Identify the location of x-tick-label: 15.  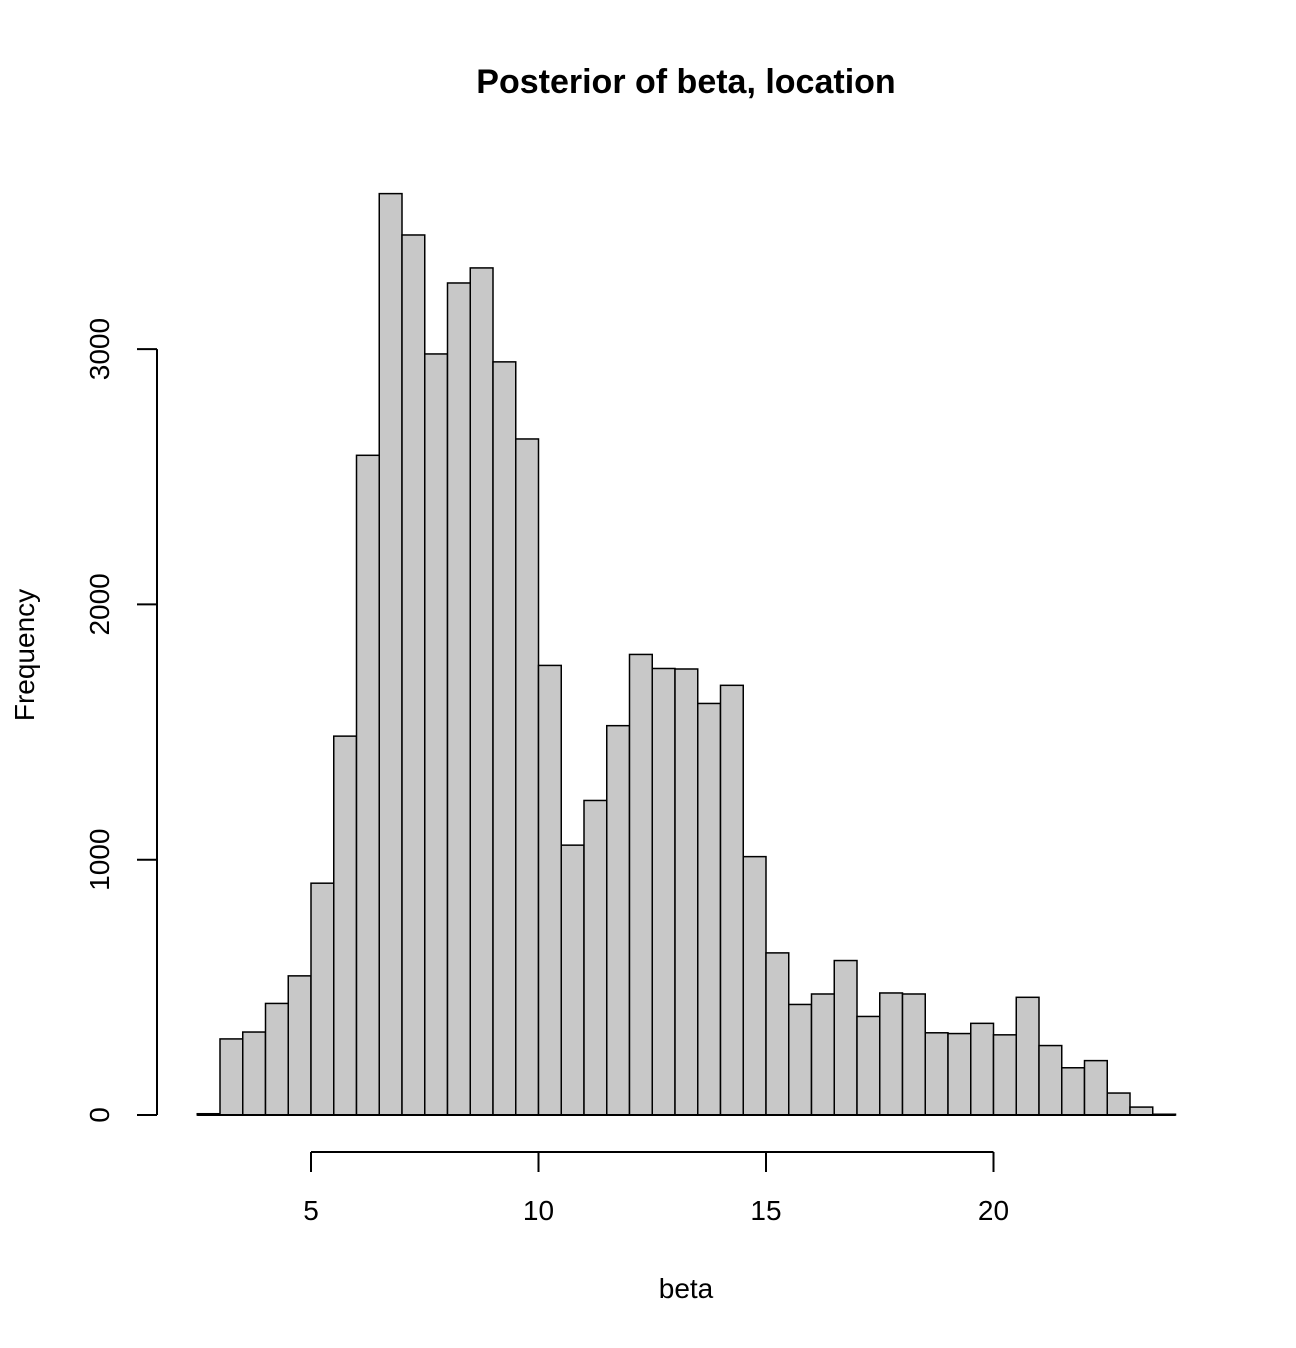
(765, 1210).